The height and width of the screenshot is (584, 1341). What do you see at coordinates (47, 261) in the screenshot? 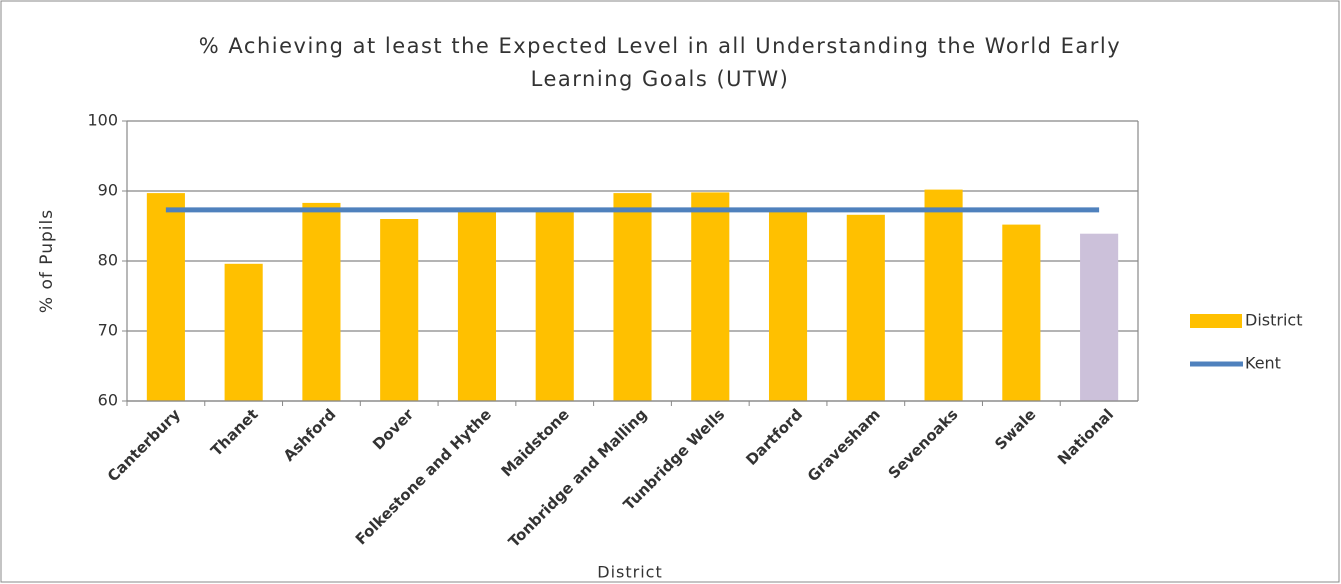
I see `y-axis-label: % of Pupils` at bounding box center [47, 261].